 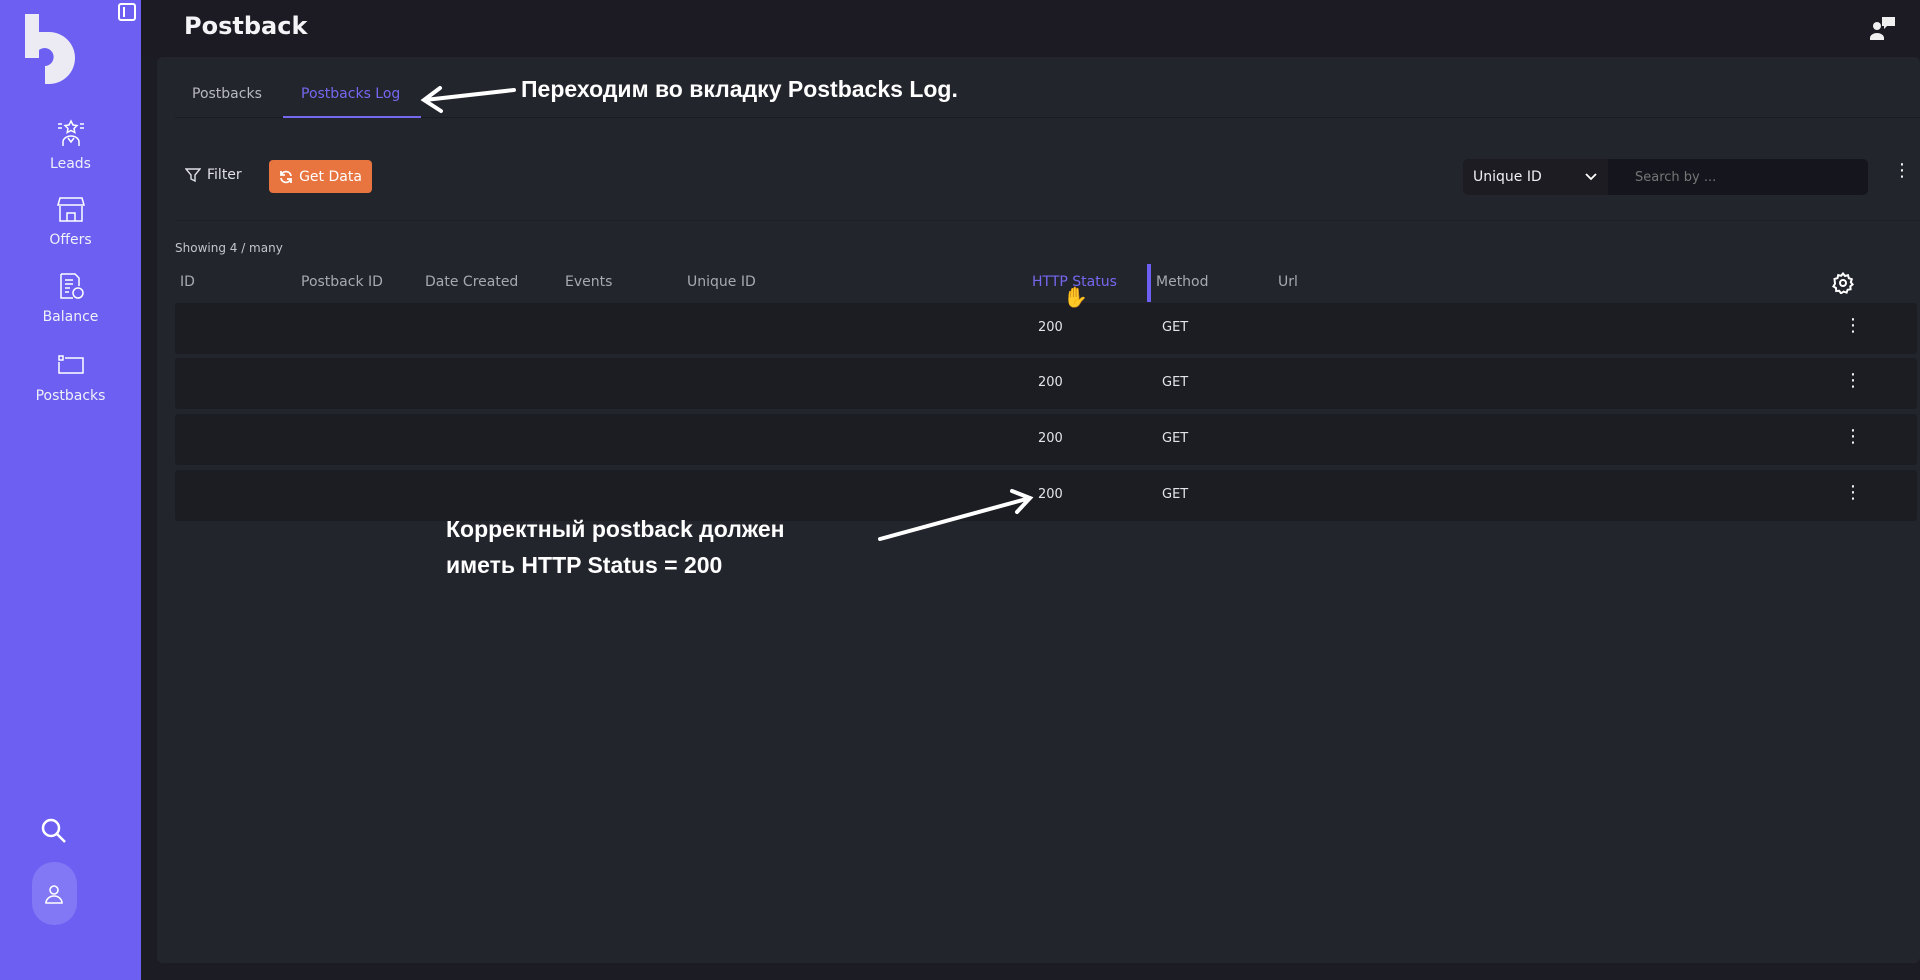 What do you see at coordinates (70, 490) in the screenshot?
I see `sidebar: Leads Offers Balance Postbacks` at bounding box center [70, 490].